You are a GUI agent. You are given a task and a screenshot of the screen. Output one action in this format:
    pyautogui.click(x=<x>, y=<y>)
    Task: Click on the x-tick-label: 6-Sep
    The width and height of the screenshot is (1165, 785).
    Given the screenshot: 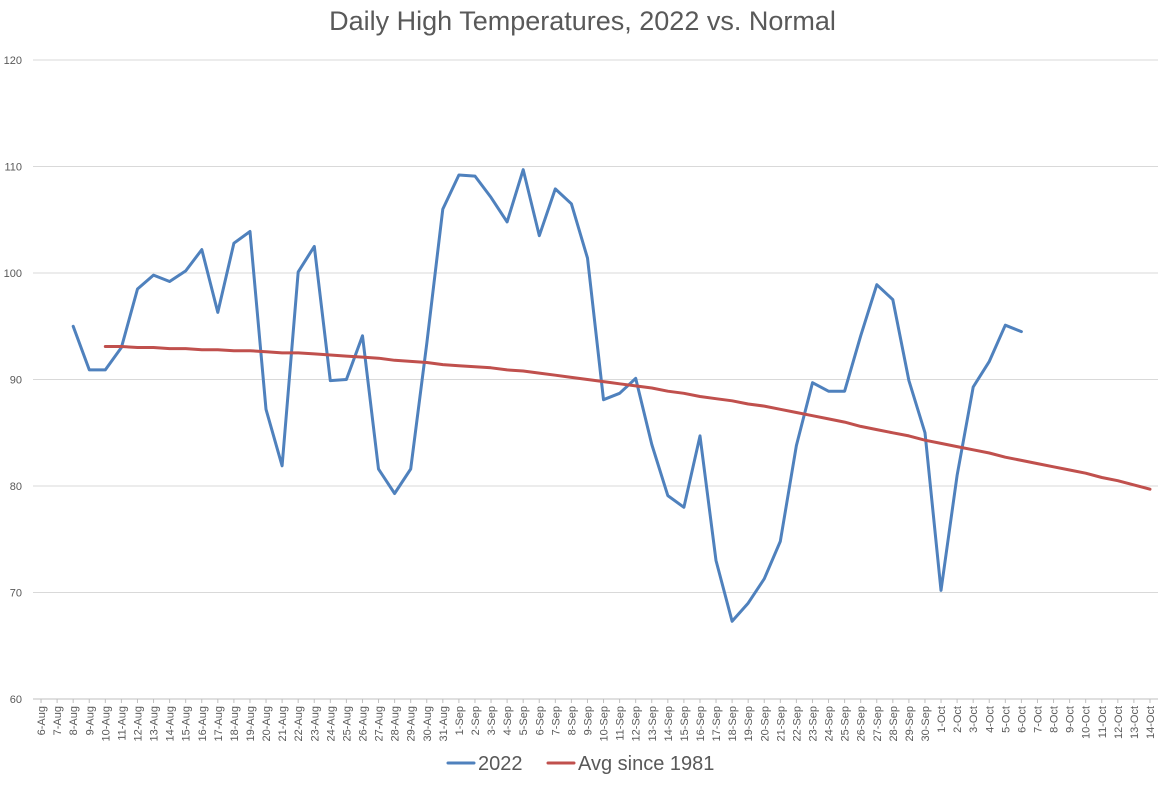 What is the action you would take?
    pyautogui.click(x=540, y=720)
    